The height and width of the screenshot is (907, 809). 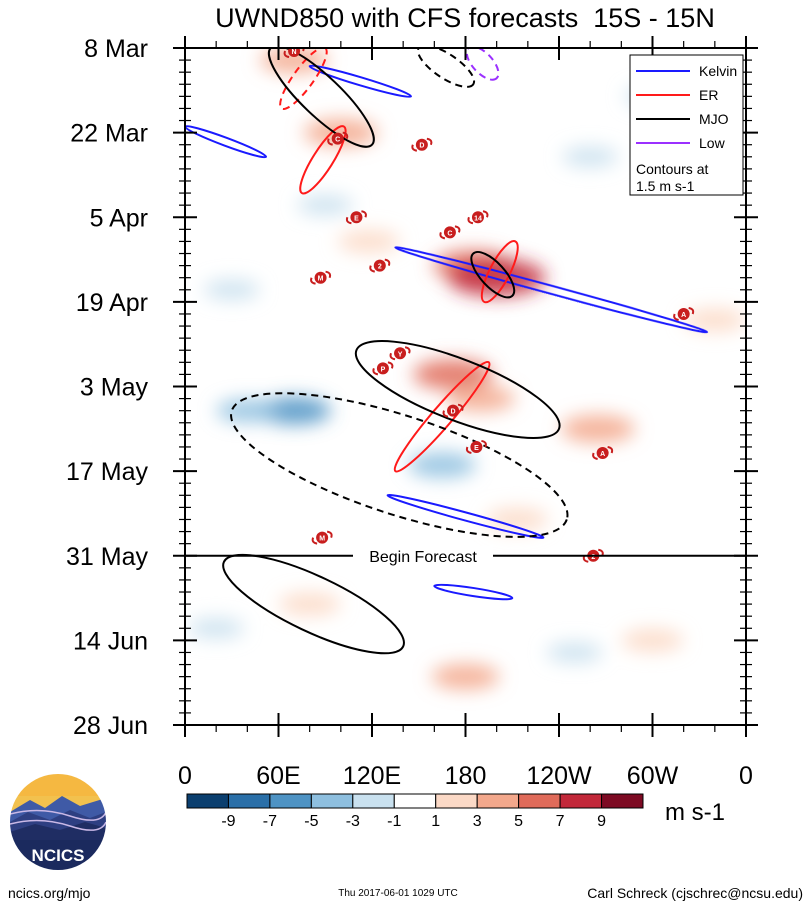 I want to click on footer-site: ncics.org/mjo, so click(x=49, y=893).